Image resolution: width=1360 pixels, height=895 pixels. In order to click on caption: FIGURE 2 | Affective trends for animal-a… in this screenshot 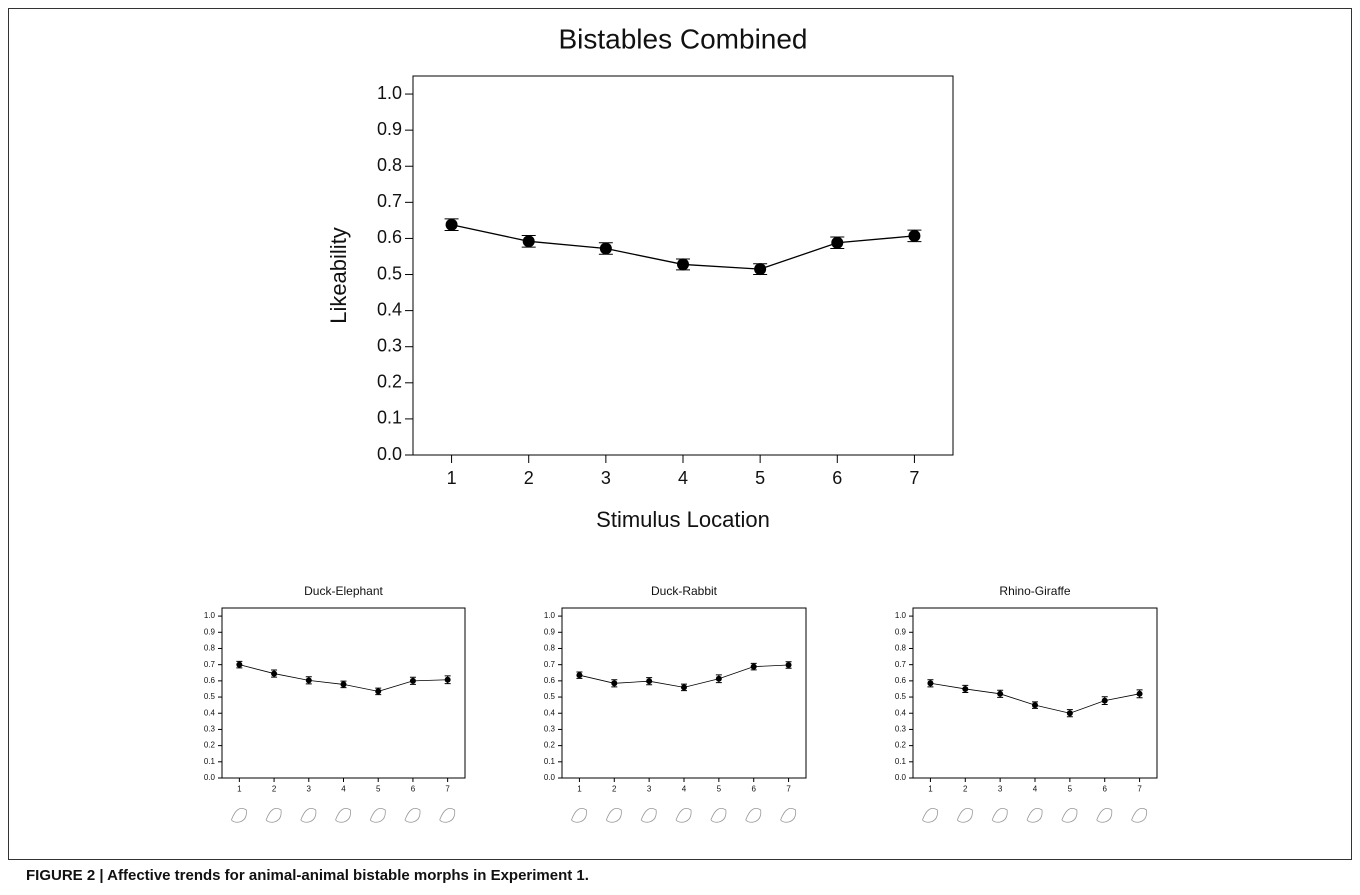, I will do `click(307, 875)`.